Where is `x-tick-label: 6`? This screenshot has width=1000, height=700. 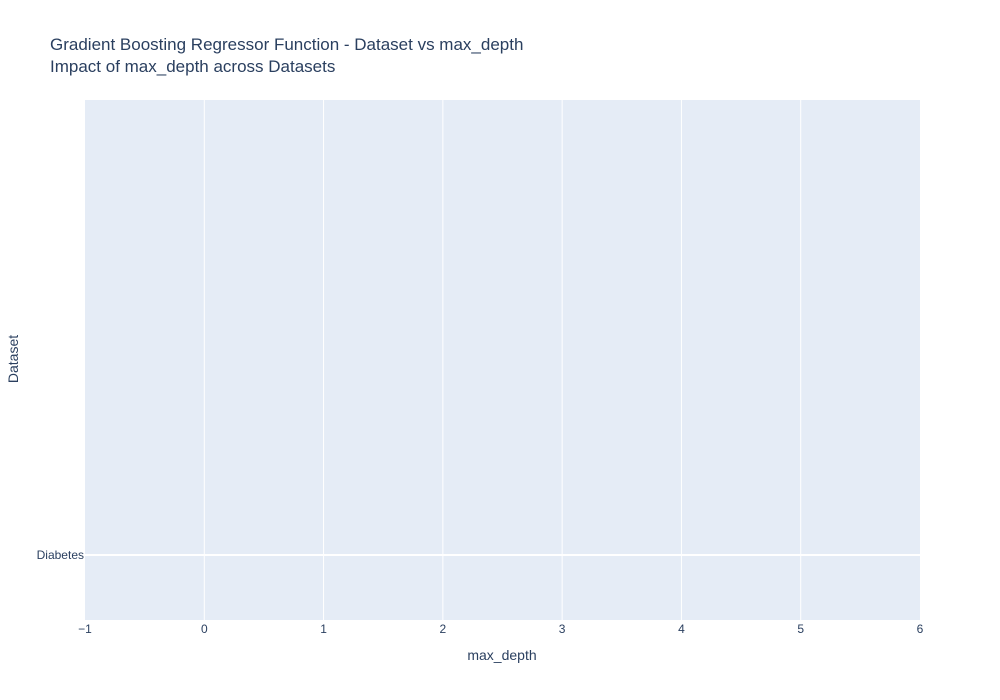 x-tick-label: 6 is located at coordinates (920, 629).